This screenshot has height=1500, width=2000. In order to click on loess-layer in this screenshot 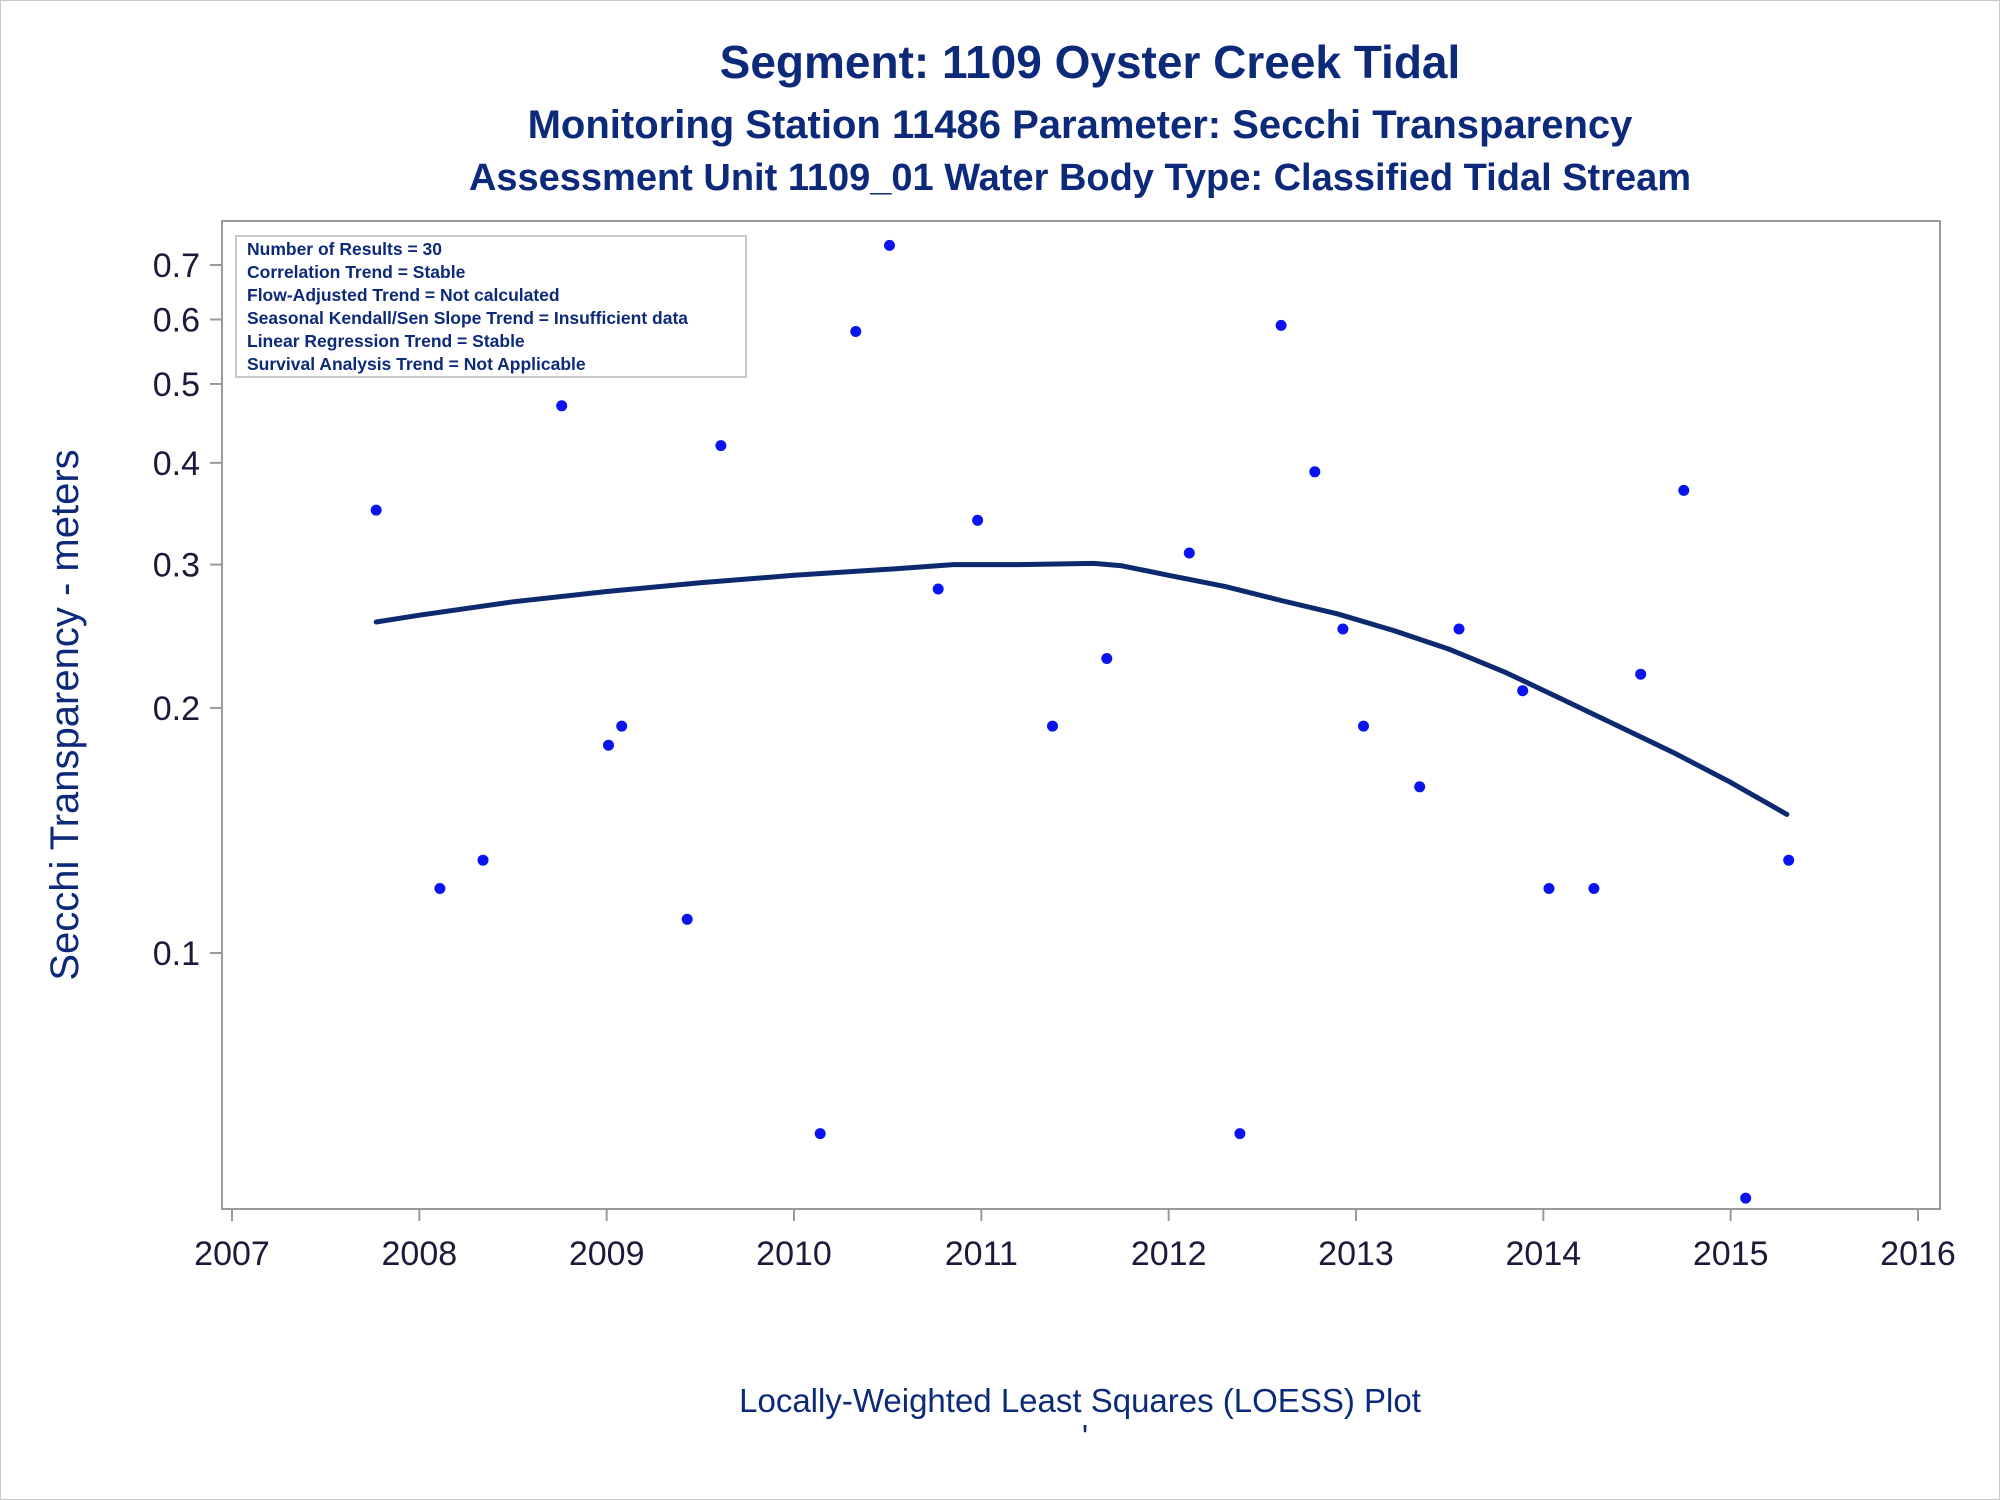, I will do `click(1081, 688)`.